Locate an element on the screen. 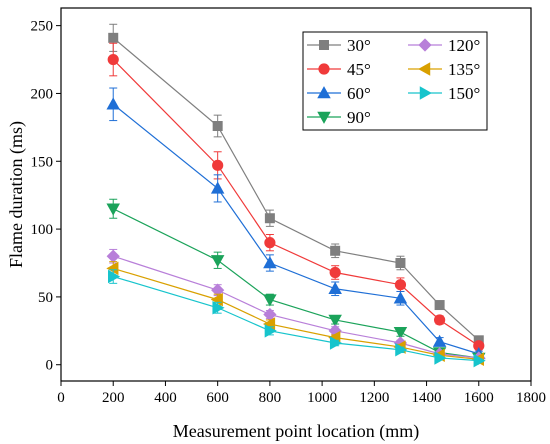  x-tick-label: 0 is located at coordinates (61, 398).